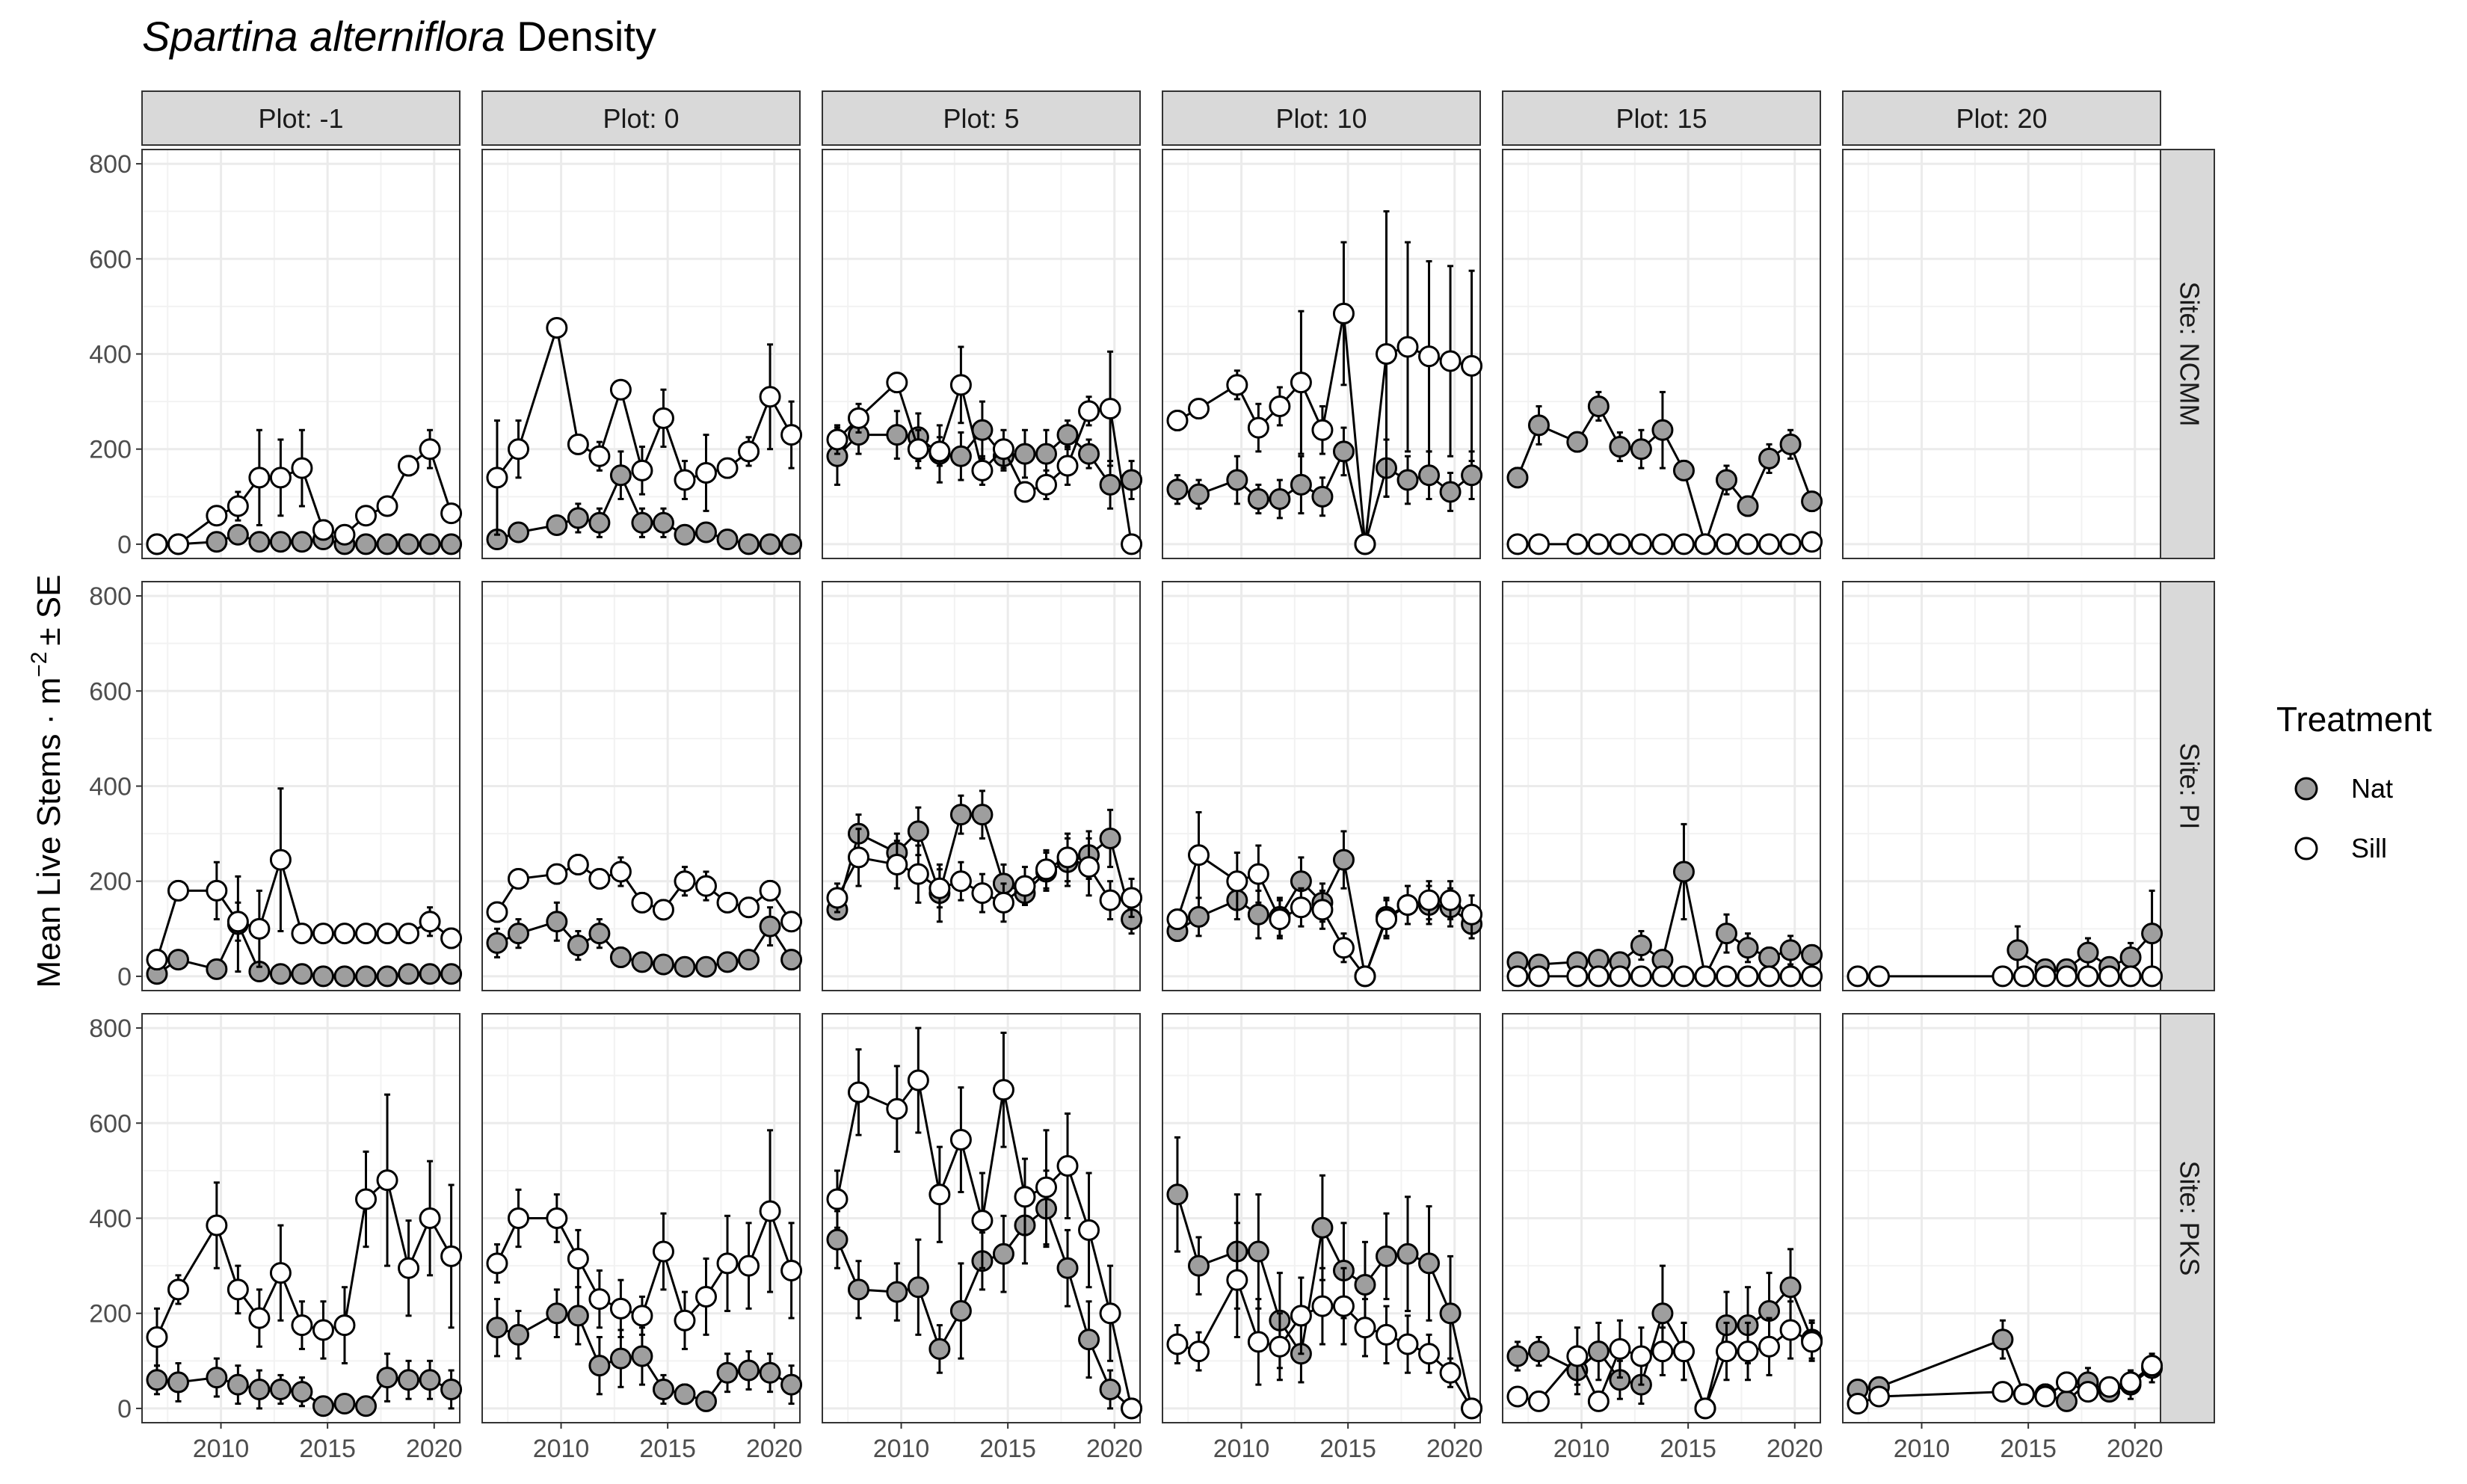  What do you see at coordinates (2306, 848) in the screenshot?
I see `legend-key-sill` at bounding box center [2306, 848].